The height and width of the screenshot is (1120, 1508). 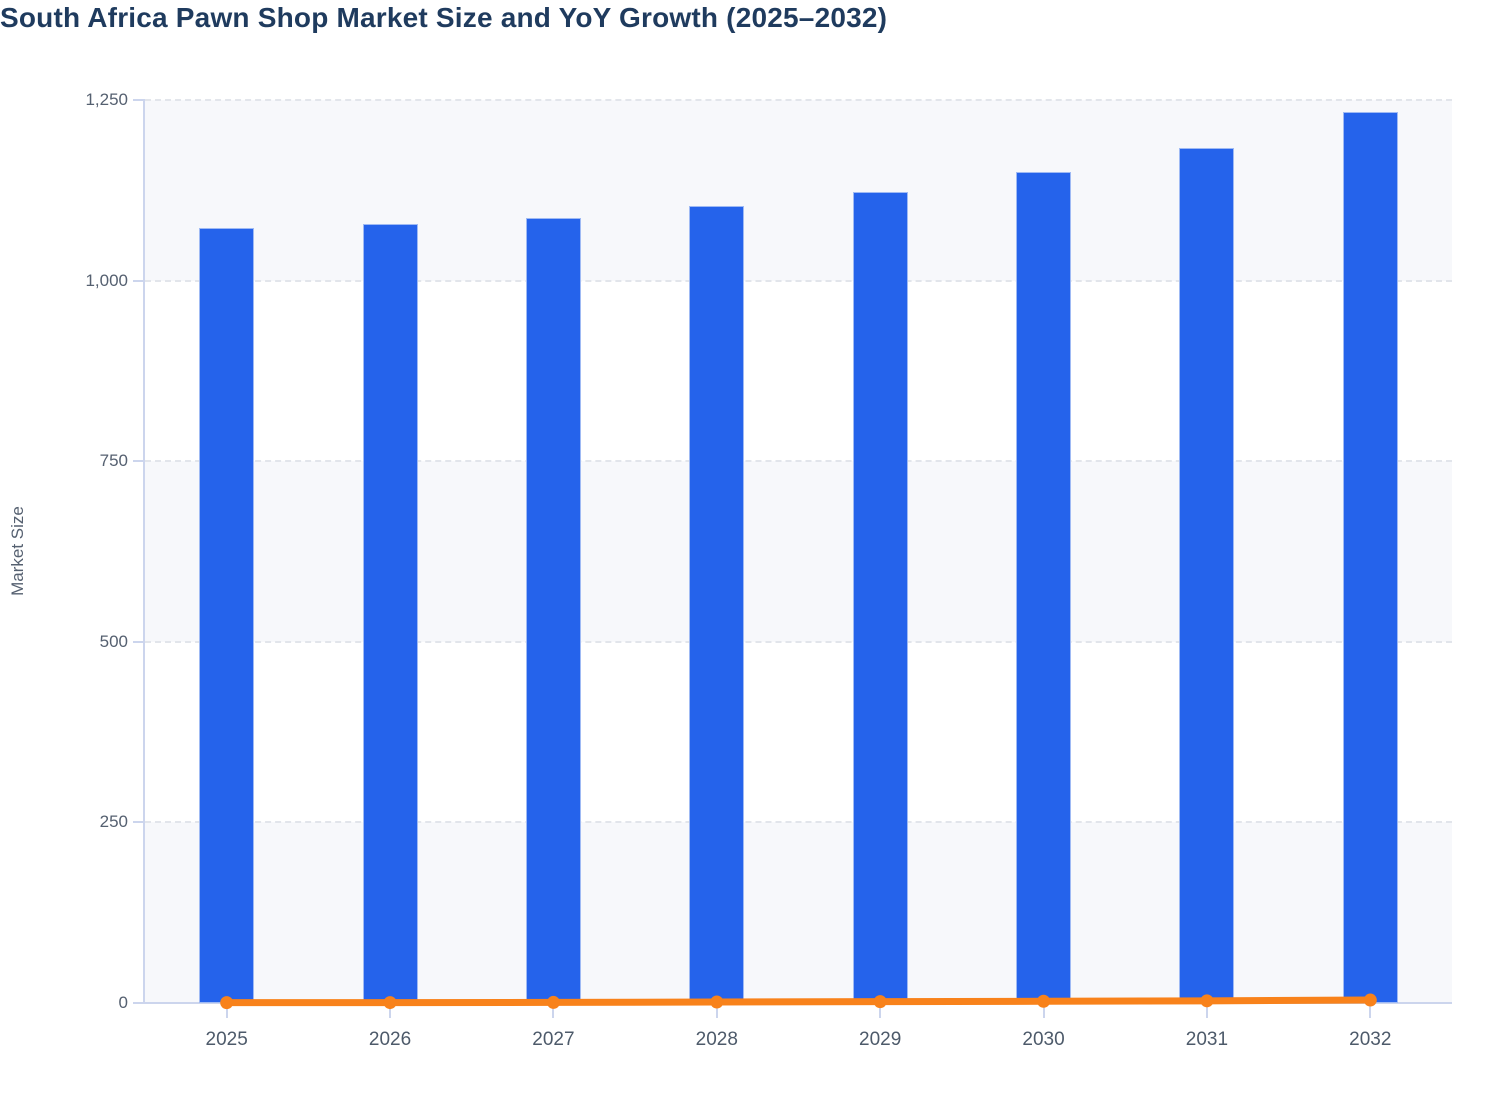 What do you see at coordinates (1044, 587) in the screenshot?
I see `bar-2030` at bounding box center [1044, 587].